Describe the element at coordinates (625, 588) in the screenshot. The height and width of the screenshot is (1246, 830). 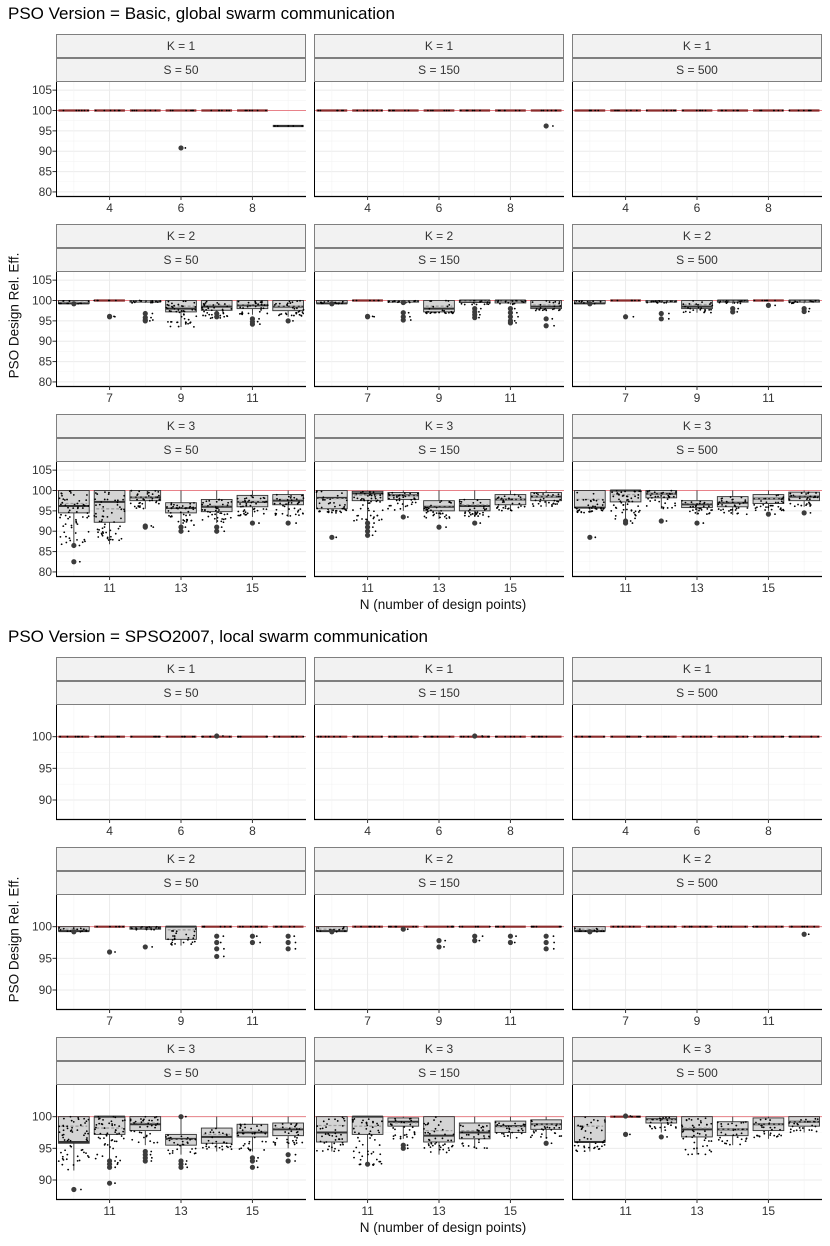
I see `x-tick-label: 11` at that location.